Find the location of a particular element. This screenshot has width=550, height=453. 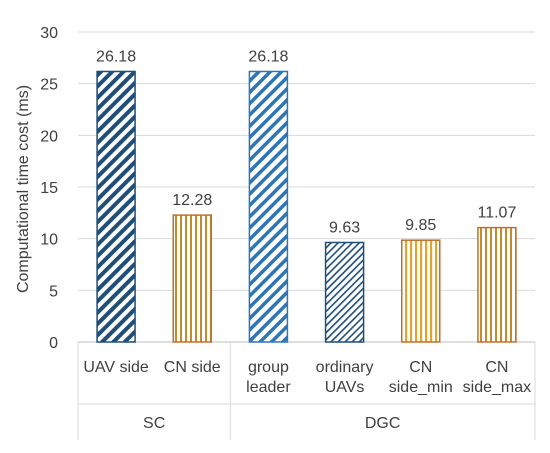

y-tick-label: 30 is located at coordinates (49, 33).